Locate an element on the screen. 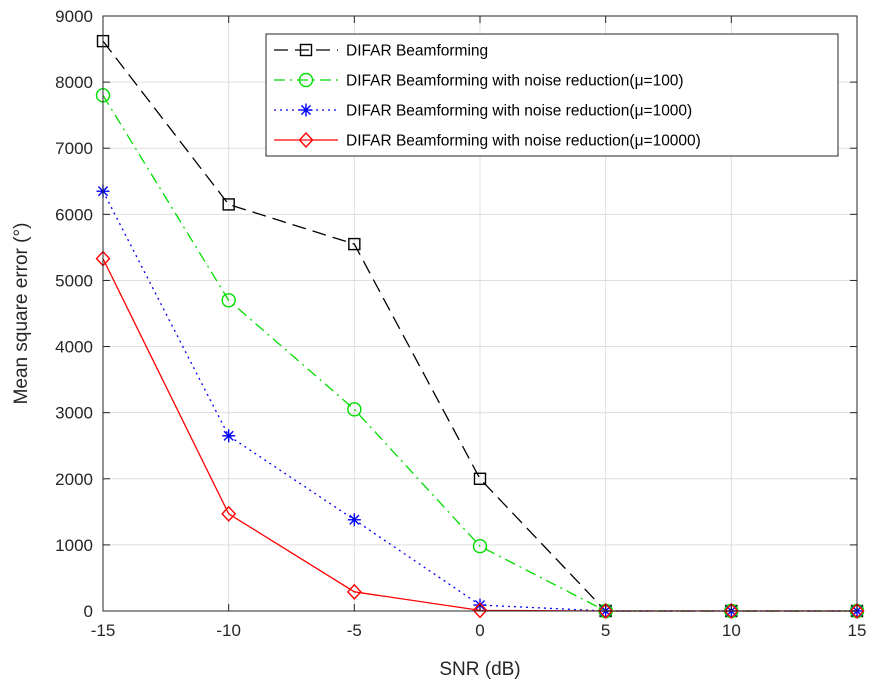  y-tick-label-1: 1000 is located at coordinates (74, 545).